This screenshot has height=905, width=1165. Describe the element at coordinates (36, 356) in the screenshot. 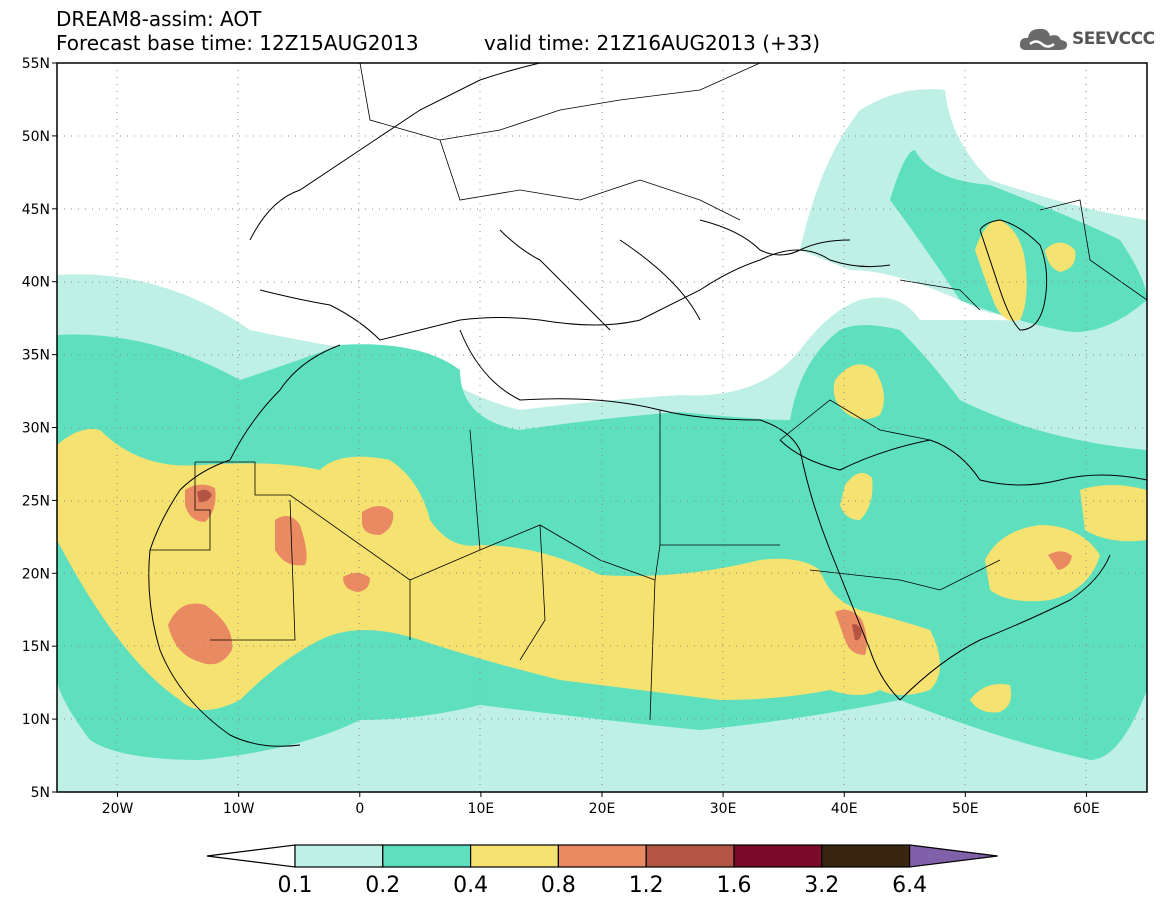

I see `lat-tick-label: 35N` at that location.